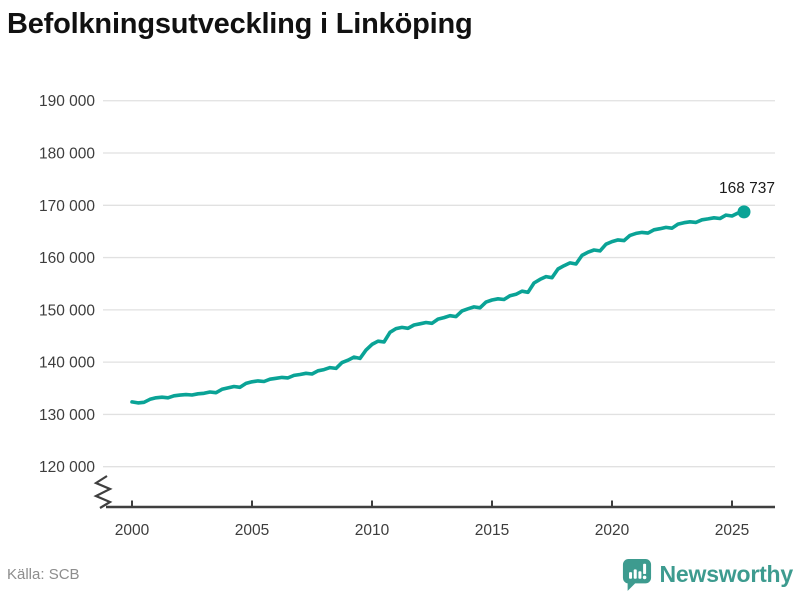 The image size is (800, 600). Describe the element at coordinates (67, 154) in the screenshot. I see `y-axis-tick-label: 180 000` at that location.